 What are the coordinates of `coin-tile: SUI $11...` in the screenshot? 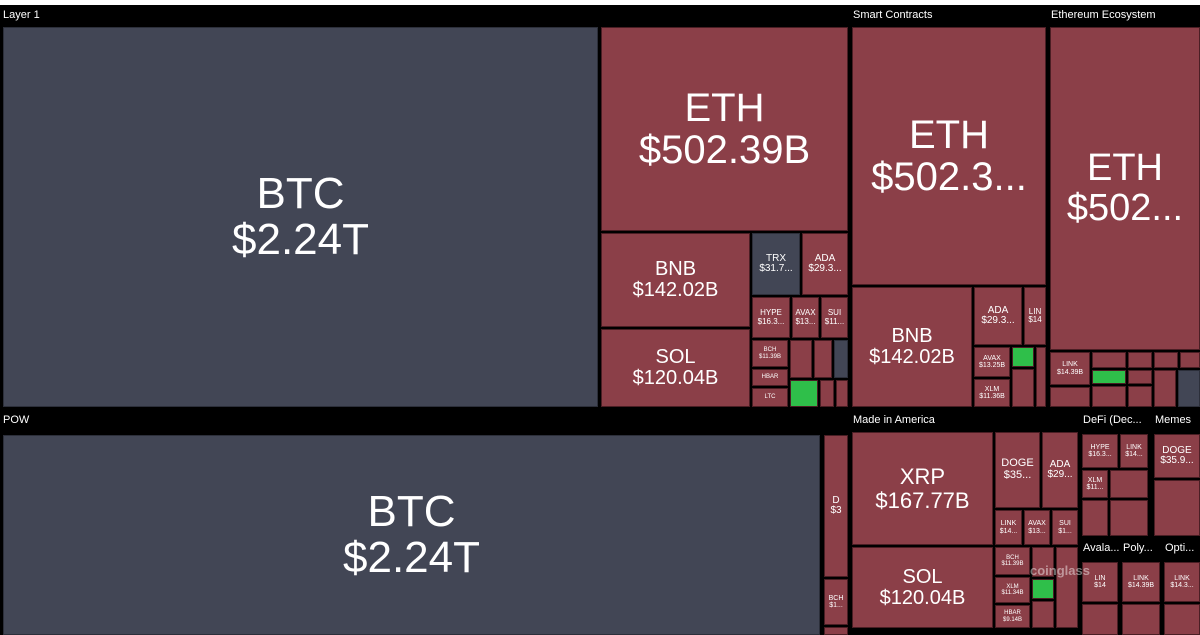 It's located at (834, 317).